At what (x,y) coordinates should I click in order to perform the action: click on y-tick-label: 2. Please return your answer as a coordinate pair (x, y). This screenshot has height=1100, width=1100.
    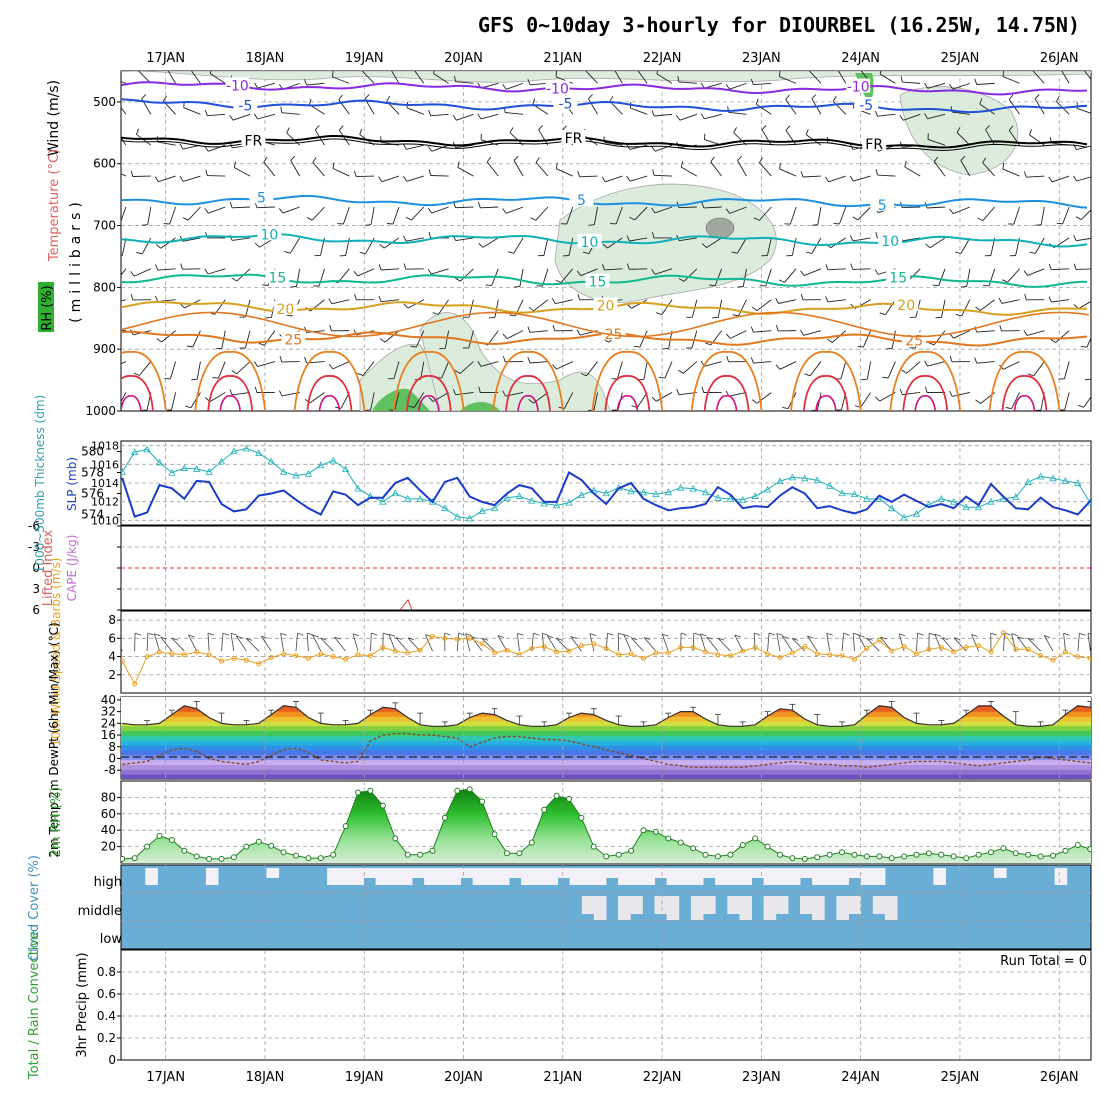
    Looking at the image, I should click on (112, 675).